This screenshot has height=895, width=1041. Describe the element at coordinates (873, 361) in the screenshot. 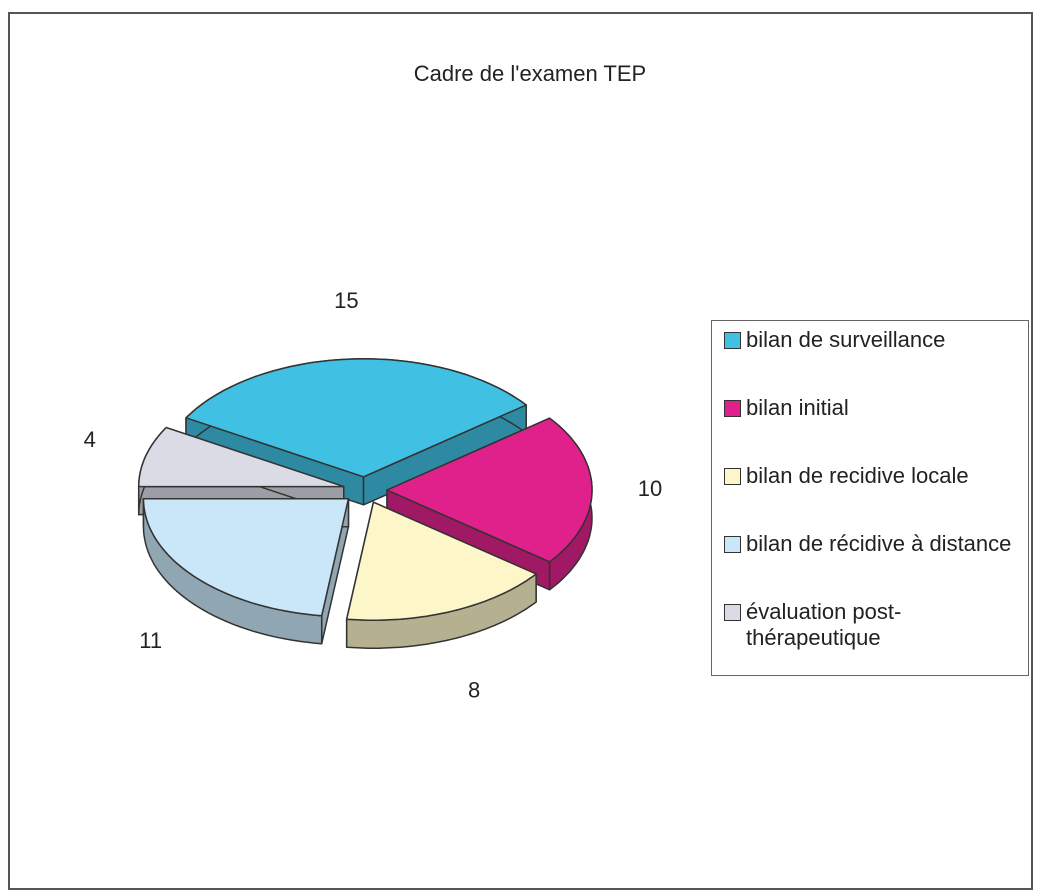

I see `legend-item: bilan de surveillance` at that location.